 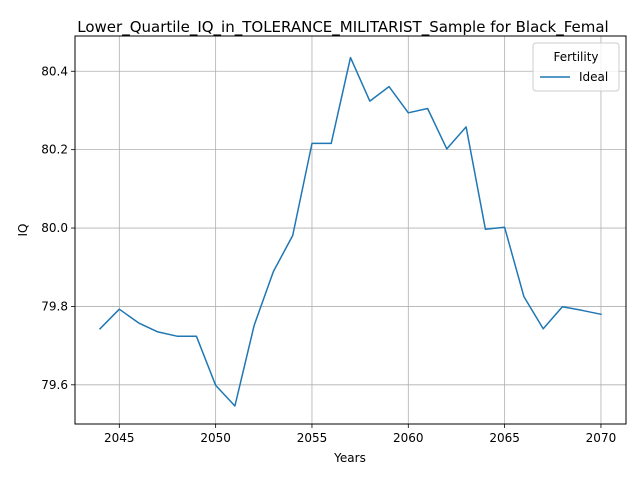 What do you see at coordinates (593, 77) in the screenshot?
I see `legend-label-ideal: Ideal` at bounding box center [593, 77].